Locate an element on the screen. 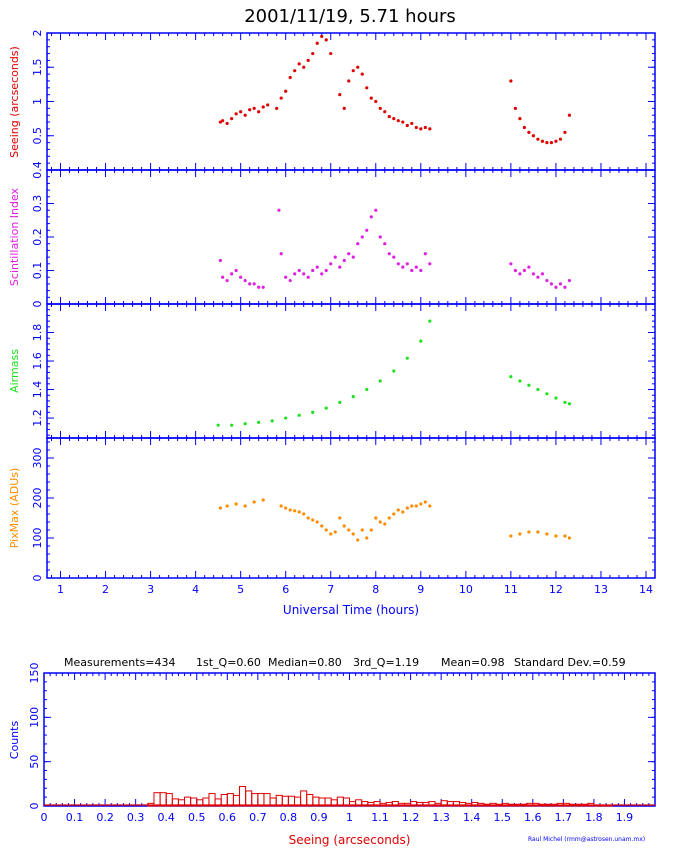 This screenshot has height=850, width=680. y-tick-label: 0.3 is located at coordinates (37, 204).